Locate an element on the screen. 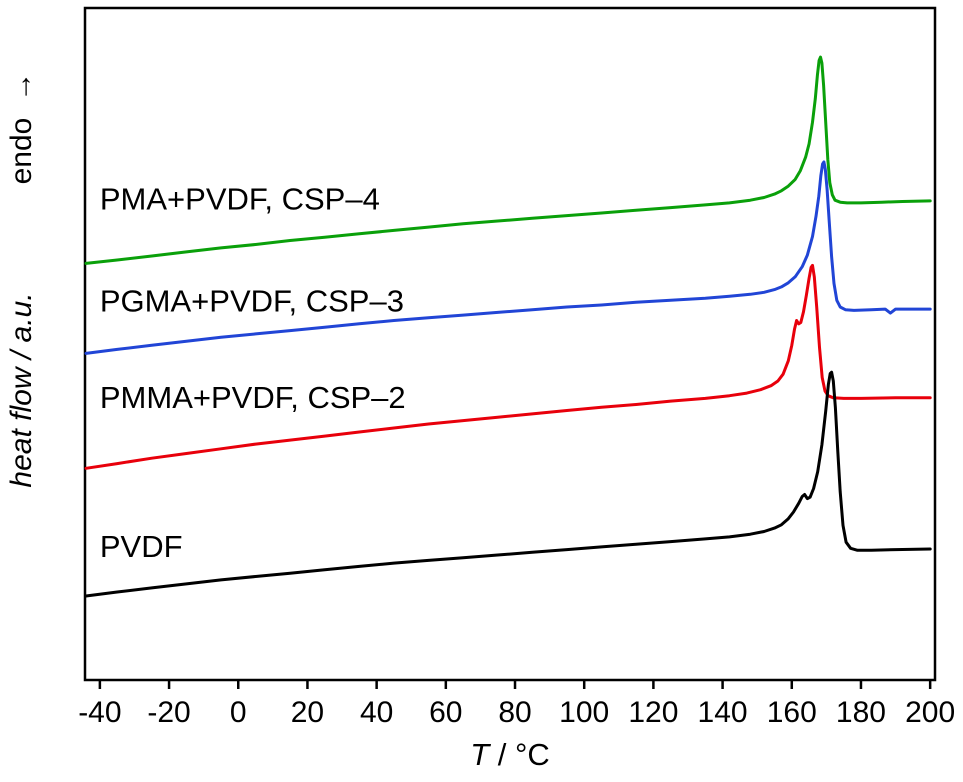 The height and width of the screenshot is (782, 963). x-tick-label: -40 is located at coordinates (99, 712).